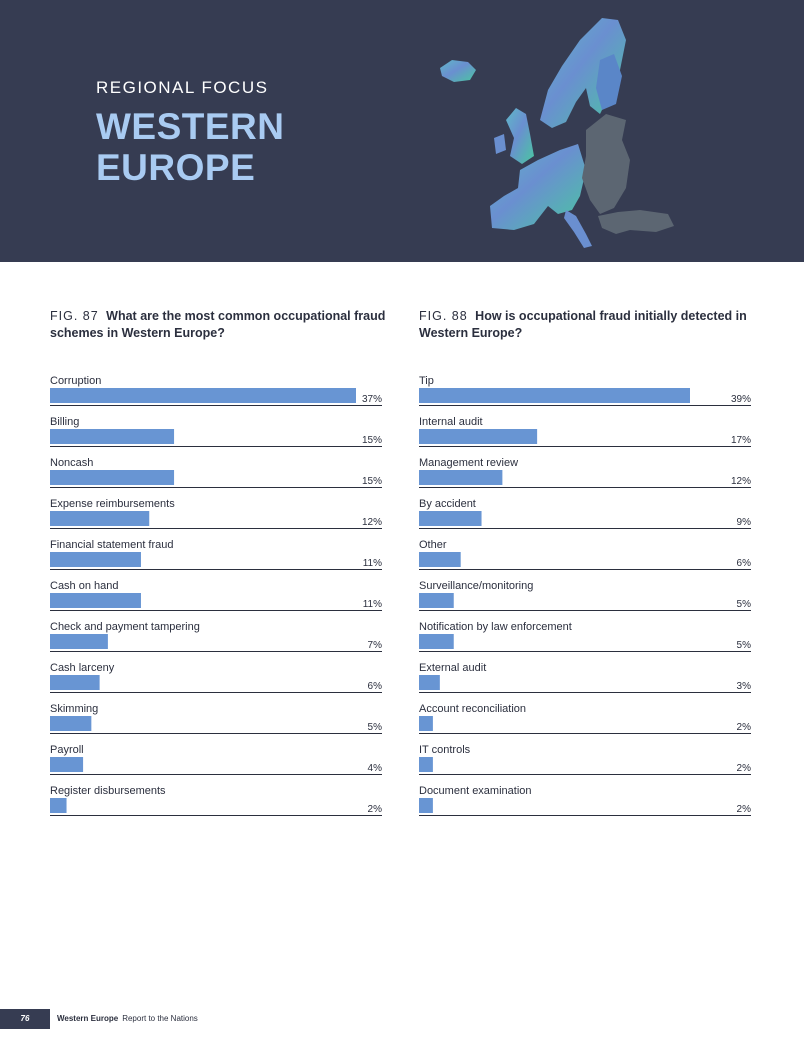  Describe the element at coordinates (475, 791) in the screenshot. I see `category-label: Document examination` at that location.